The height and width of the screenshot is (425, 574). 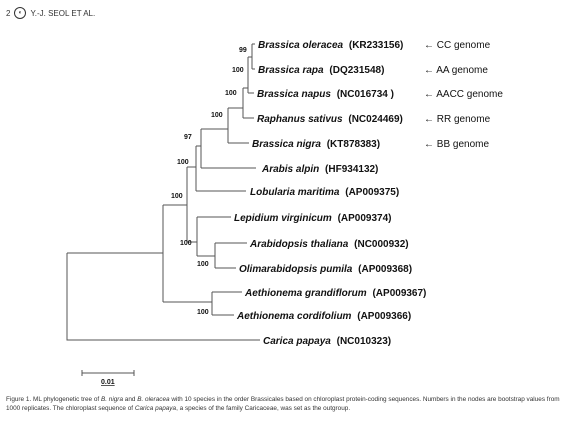 I want to click on running-header: 2 ◐ Y.-J. SEOL ET AL., so click(x=50, y=13).